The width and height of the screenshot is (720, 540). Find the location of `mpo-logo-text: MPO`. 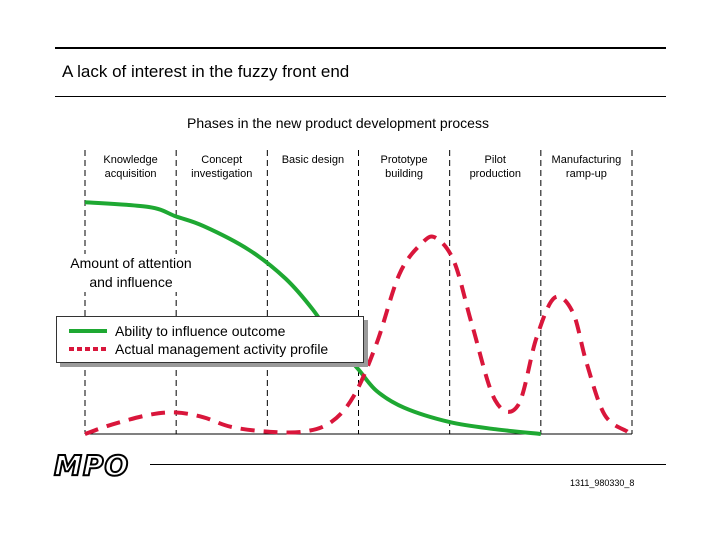

mpo-logo-text: MPO is located at coordinates (91, 466).